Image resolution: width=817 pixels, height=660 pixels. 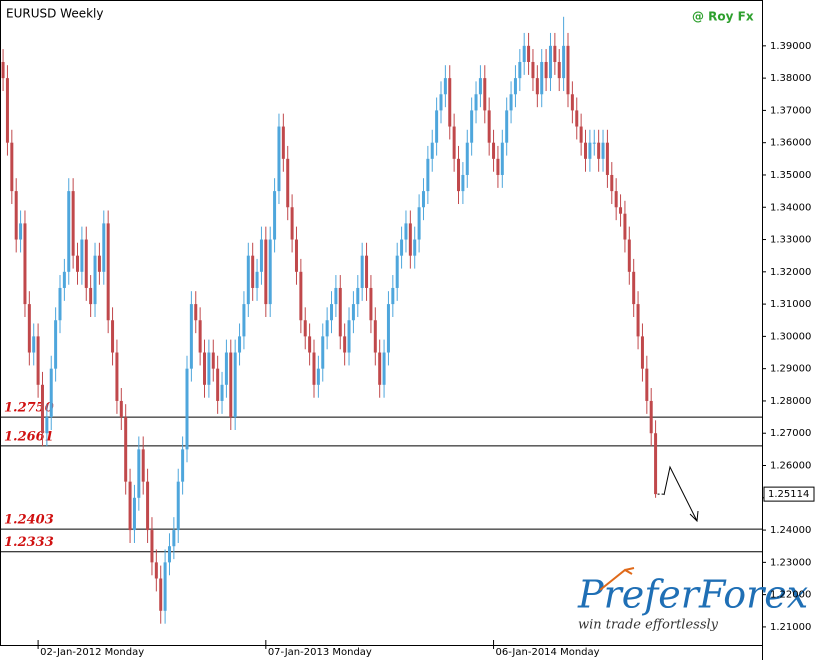 I want to click on last-price-box, so click(x=789, y=494).